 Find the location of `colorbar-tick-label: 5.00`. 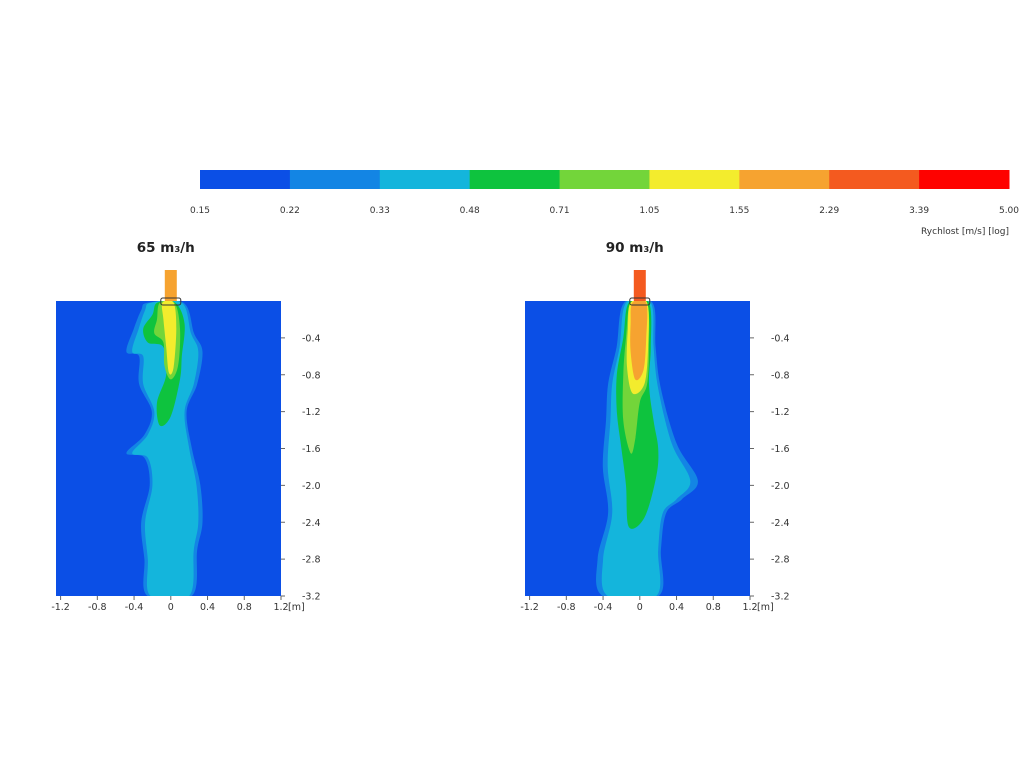

colorbar-tick-label: 5.00 is located at coordinates (1009, 211).